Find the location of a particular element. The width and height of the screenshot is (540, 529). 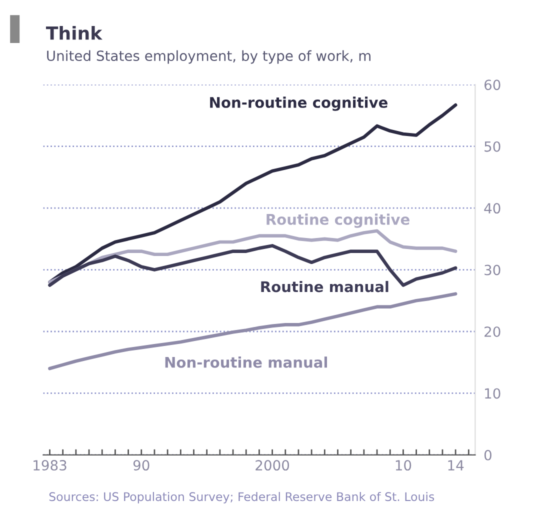

x-tick-label: 1983 is located at coordinates (50, 465).